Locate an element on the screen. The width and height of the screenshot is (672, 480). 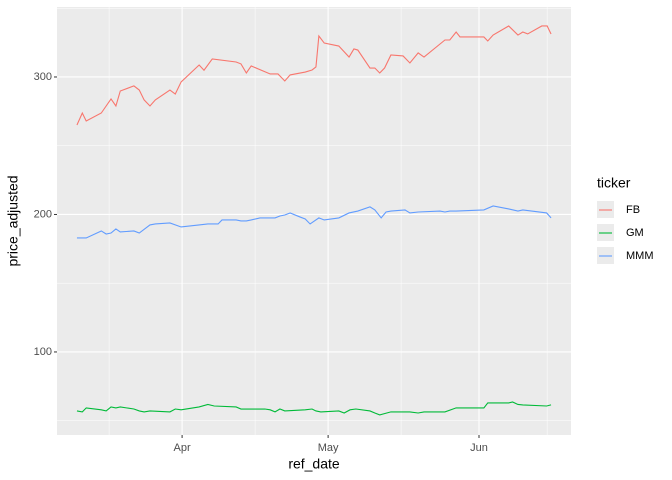
x-tick-label: May is located at coordinates (328, 448).